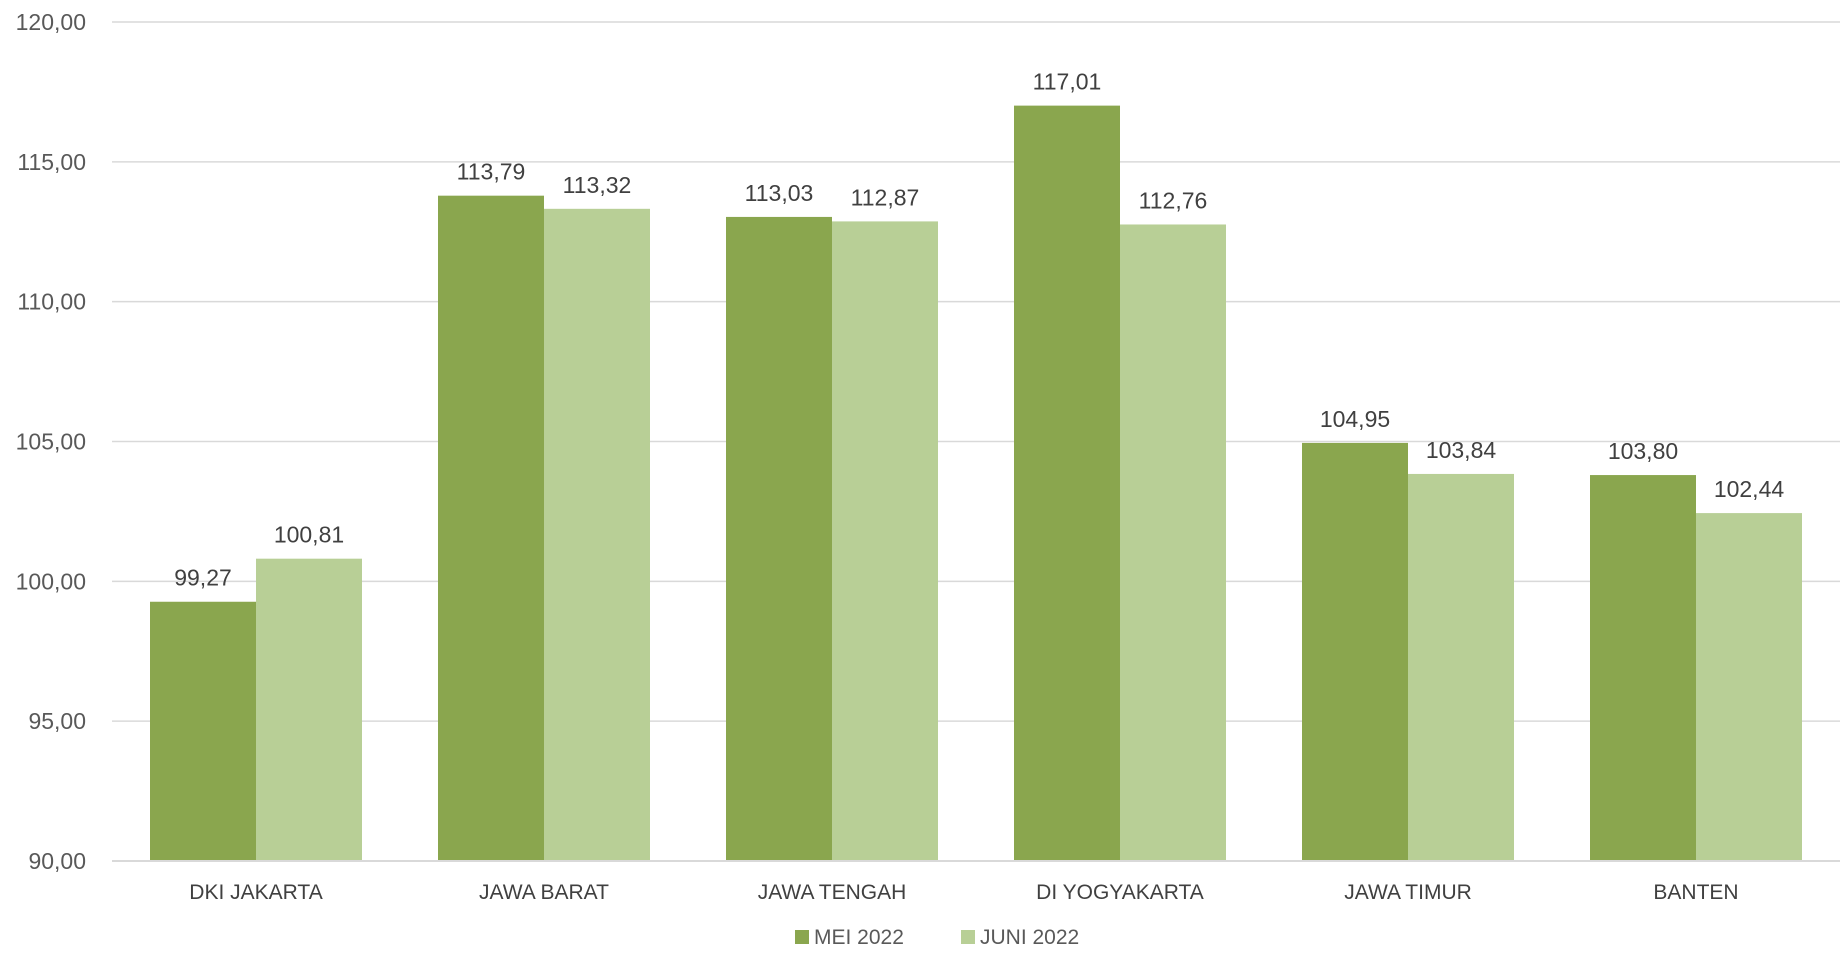 The image size is (1840, 954). What do you see at coordinates (1695, 892) in the screenshot?
I see `x-tick-label: BANTEN` at bounding box center [1695, 892].